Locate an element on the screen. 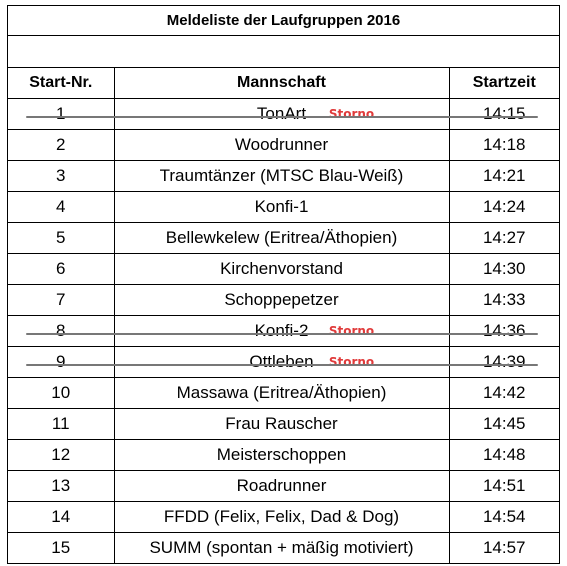 The image size is (567, 566). table-row: 10 Massawa (Eritrea/Äthopien) 14:42 is located at coordinates (283, 393).